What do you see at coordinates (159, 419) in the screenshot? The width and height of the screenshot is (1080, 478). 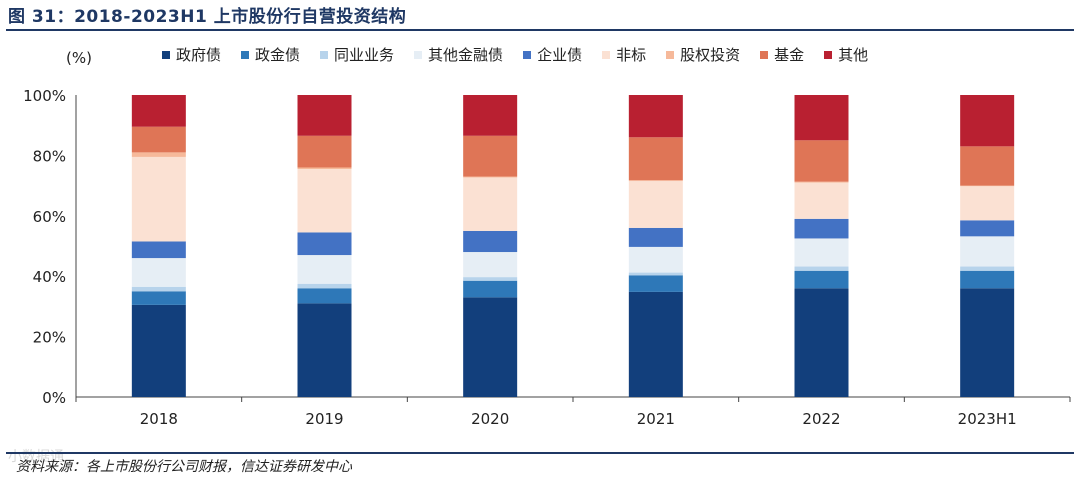 I see `x-tick-label: 2018` at bounding box center [159, 419].